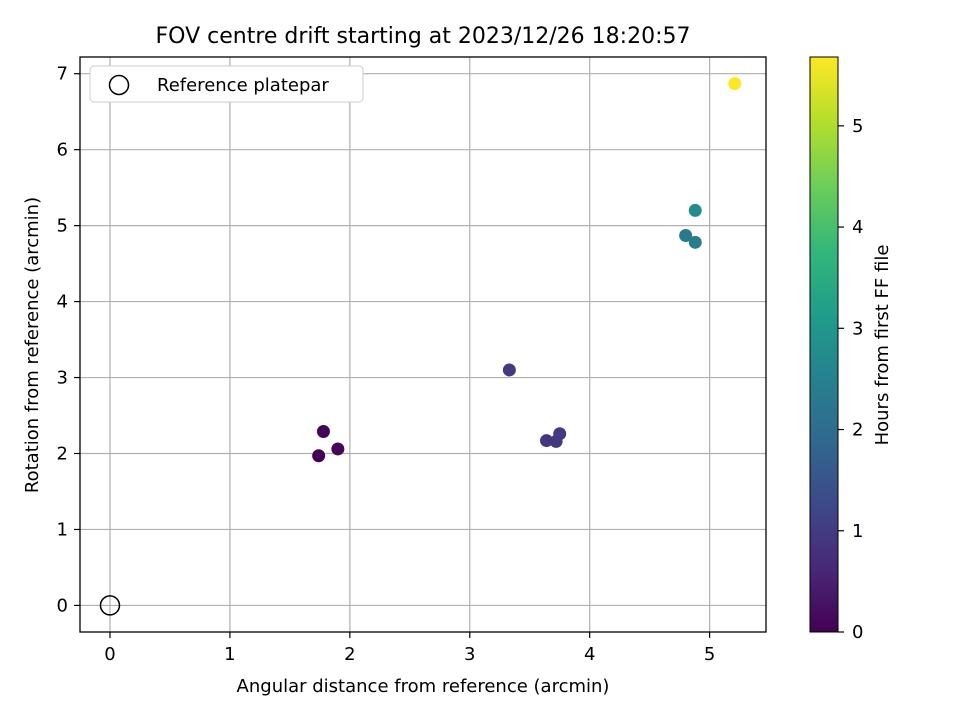 This screenshot has width=960, height=724. I want to click on y-tick-label: 6, so click(62, 150).